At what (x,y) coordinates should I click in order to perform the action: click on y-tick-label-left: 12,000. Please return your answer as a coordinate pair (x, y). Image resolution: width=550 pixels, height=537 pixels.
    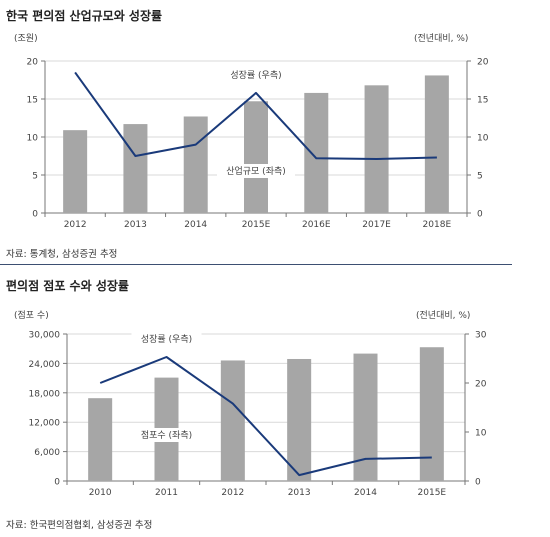
    Looking at the image, I should click on (45, 424).